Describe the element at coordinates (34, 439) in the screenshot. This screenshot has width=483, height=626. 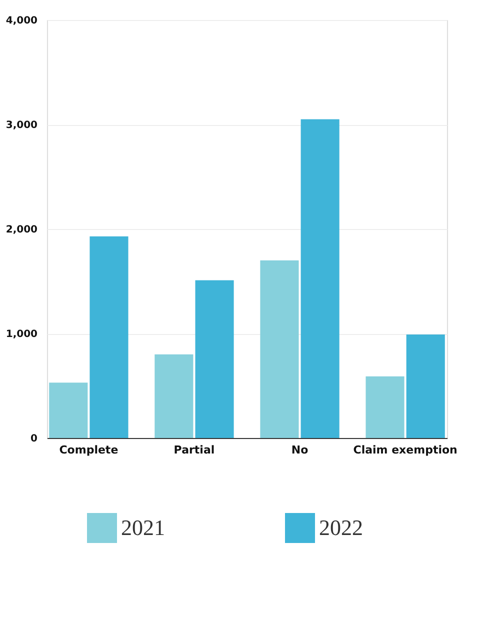
I see `y-tick-label: 0` at that location.